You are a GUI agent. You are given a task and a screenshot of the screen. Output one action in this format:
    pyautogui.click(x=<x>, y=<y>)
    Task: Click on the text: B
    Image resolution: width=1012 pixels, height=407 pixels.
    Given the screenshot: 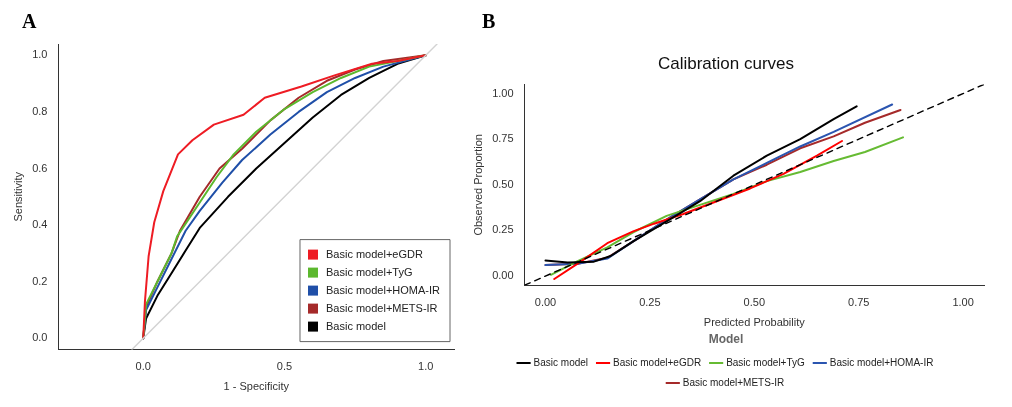 What is the action you would take?
    pyautogui.click(x=489, y=21)
    